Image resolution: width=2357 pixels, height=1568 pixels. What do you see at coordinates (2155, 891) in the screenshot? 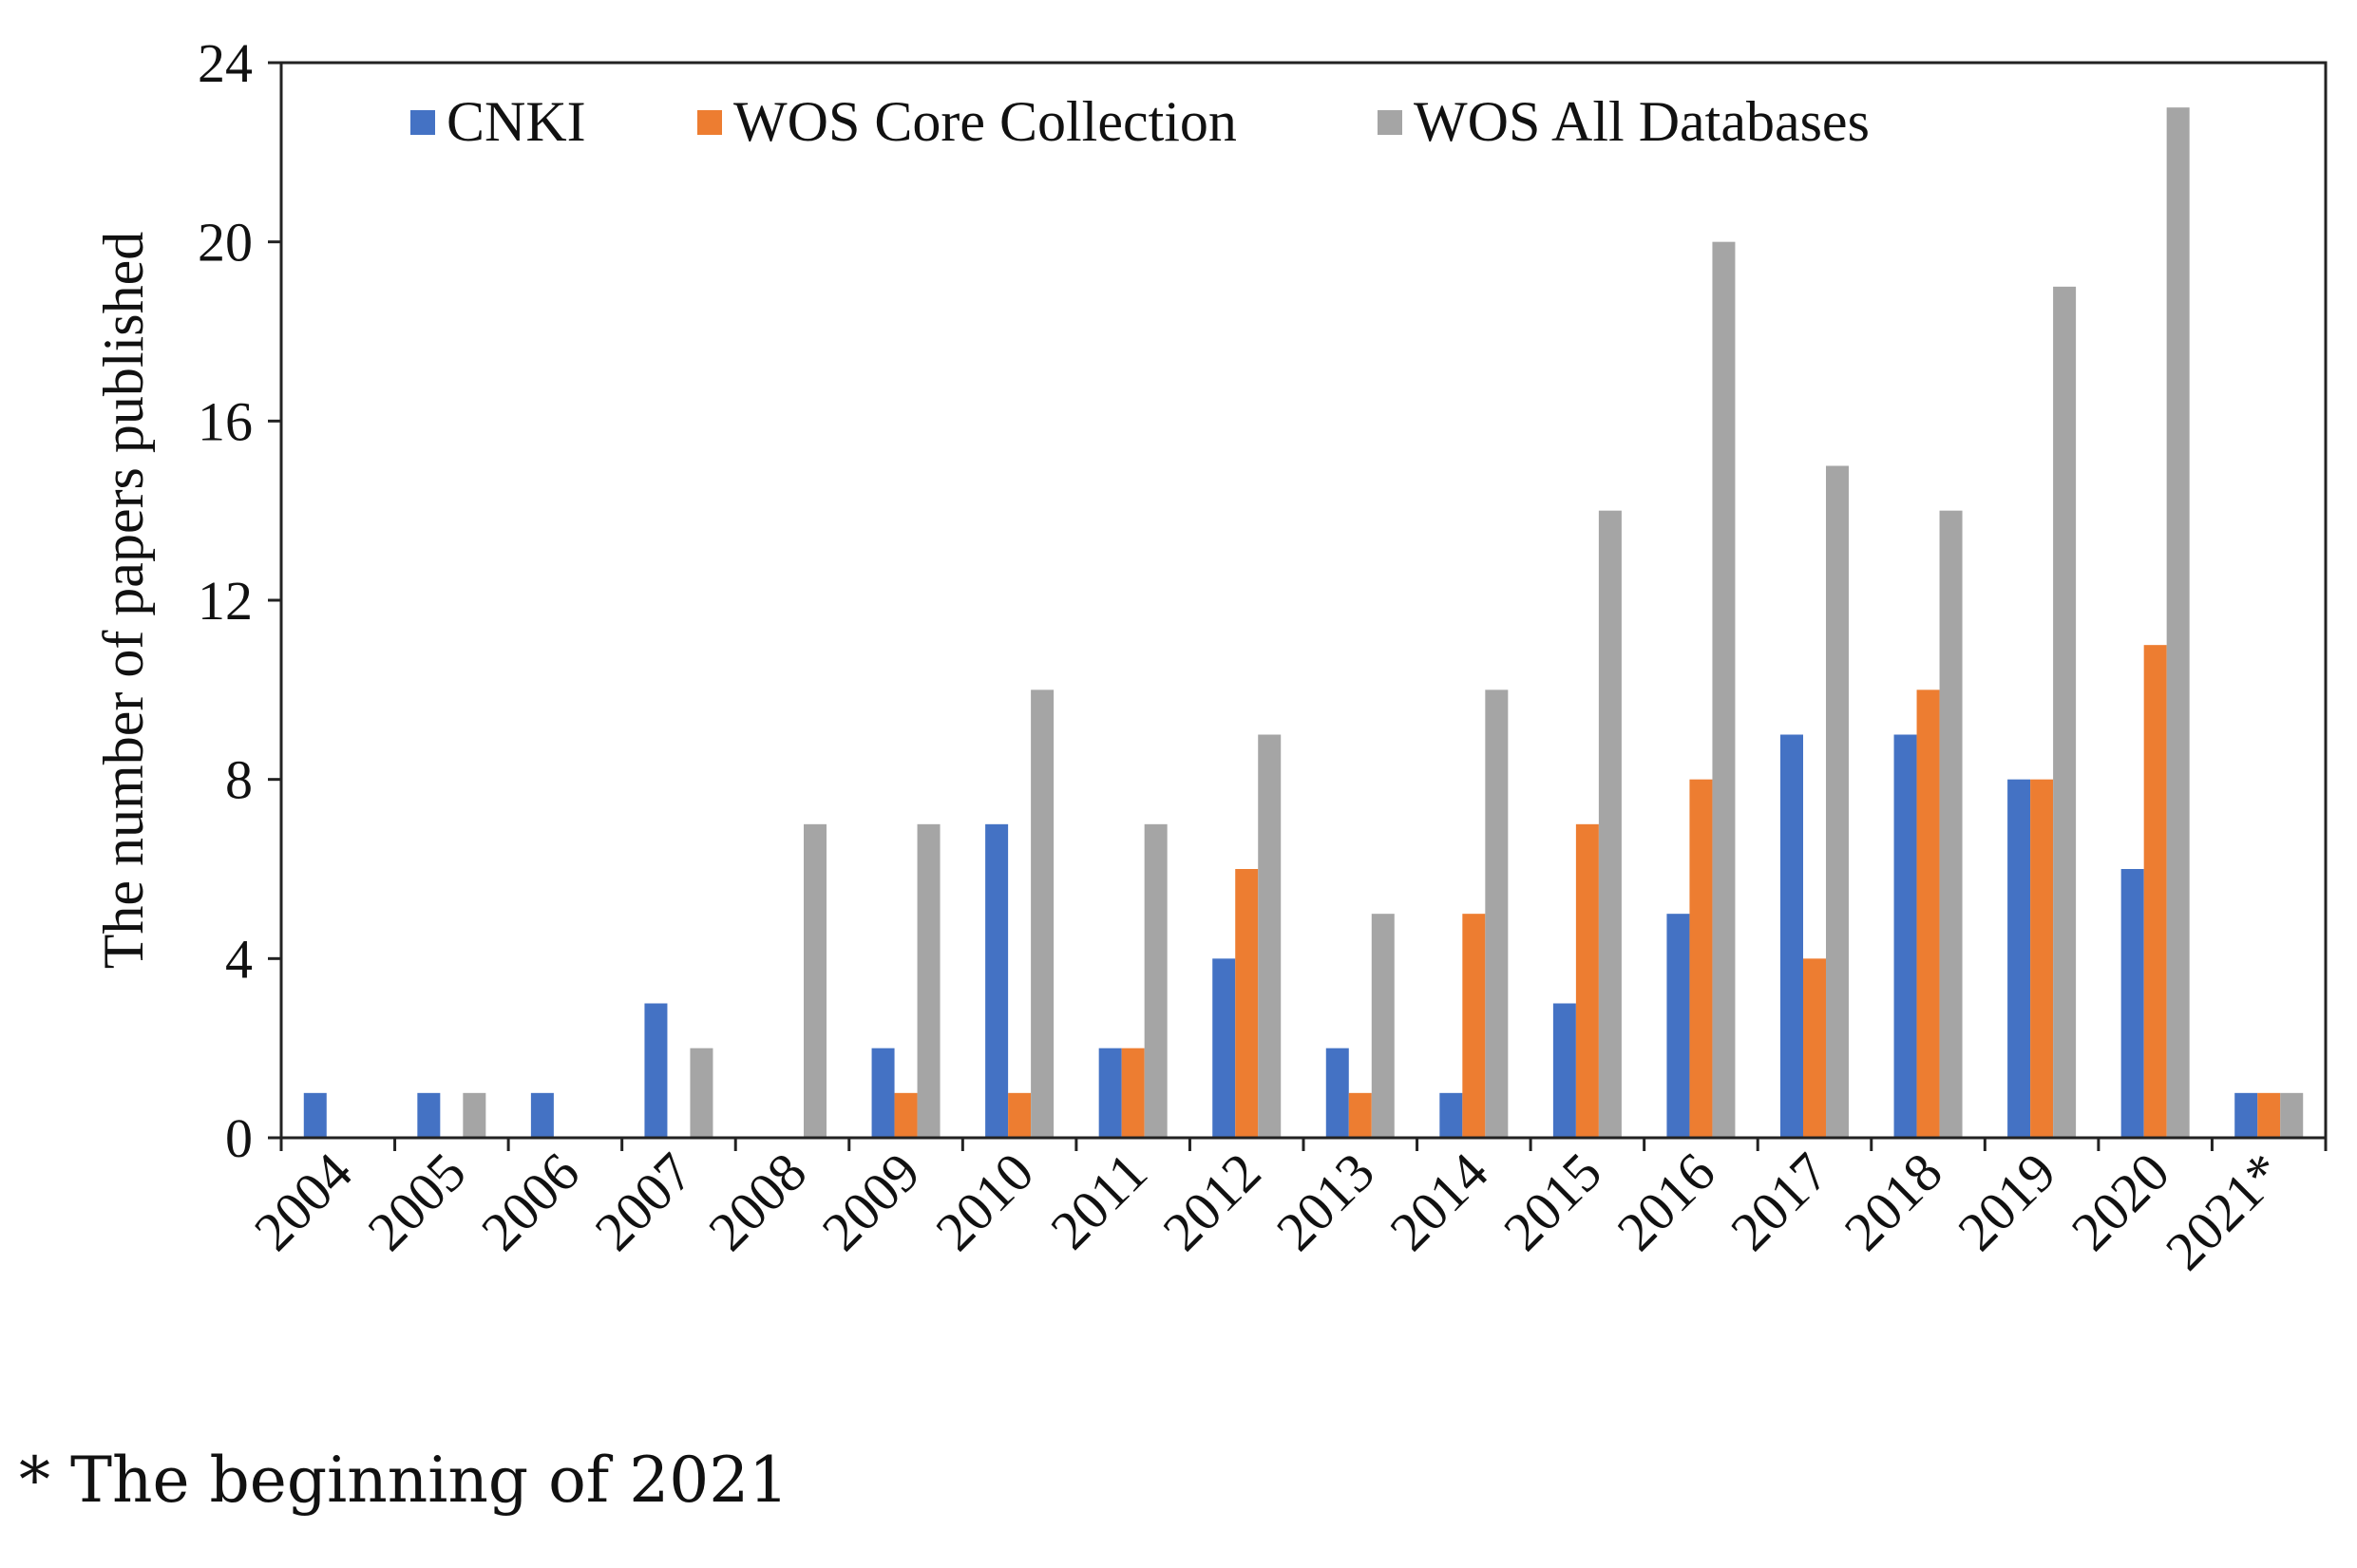
I see `bar-wos-core-collection-2020` at bounding box center [2155, 891].